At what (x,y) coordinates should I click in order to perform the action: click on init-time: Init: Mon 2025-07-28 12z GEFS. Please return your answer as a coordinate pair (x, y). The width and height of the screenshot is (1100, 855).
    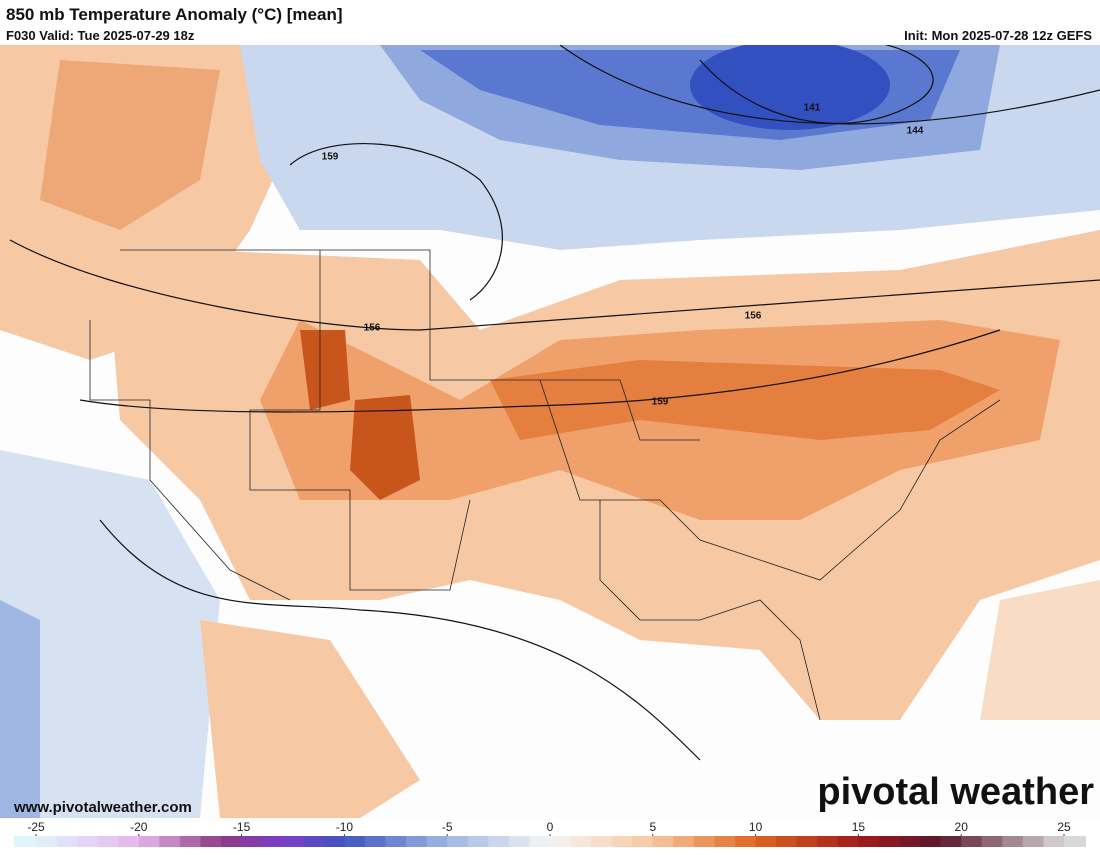
    Looking at the image, I should click on (998, 35).